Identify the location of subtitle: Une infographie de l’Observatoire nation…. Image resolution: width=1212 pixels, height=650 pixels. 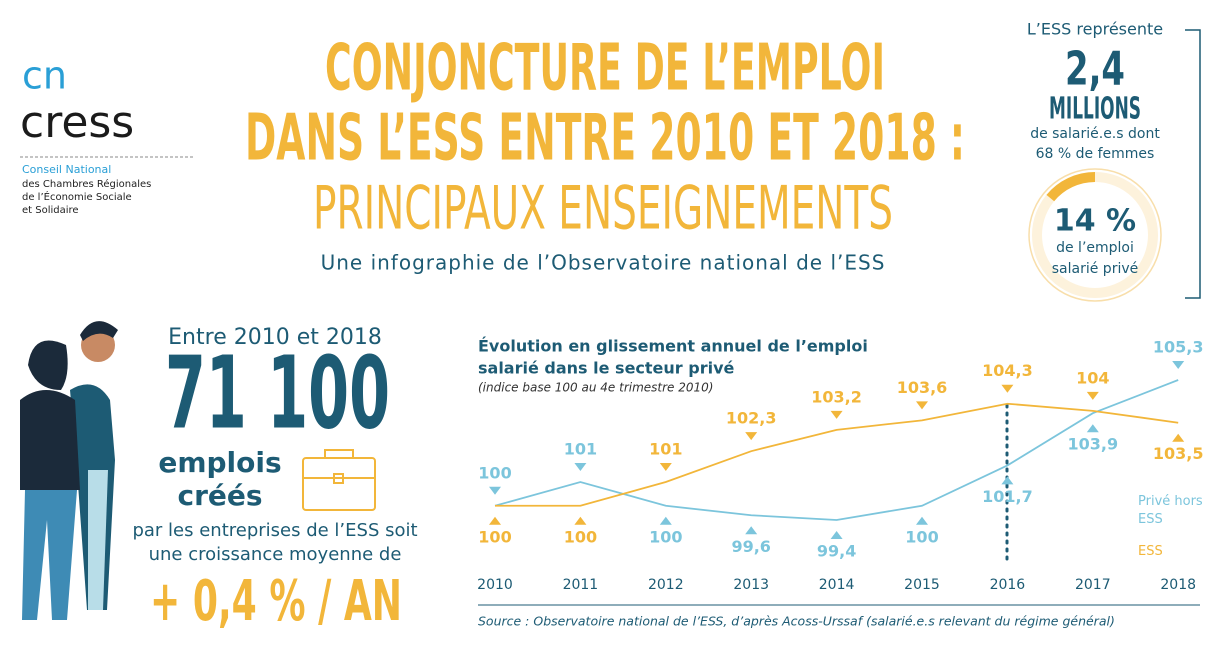
(603, 263).